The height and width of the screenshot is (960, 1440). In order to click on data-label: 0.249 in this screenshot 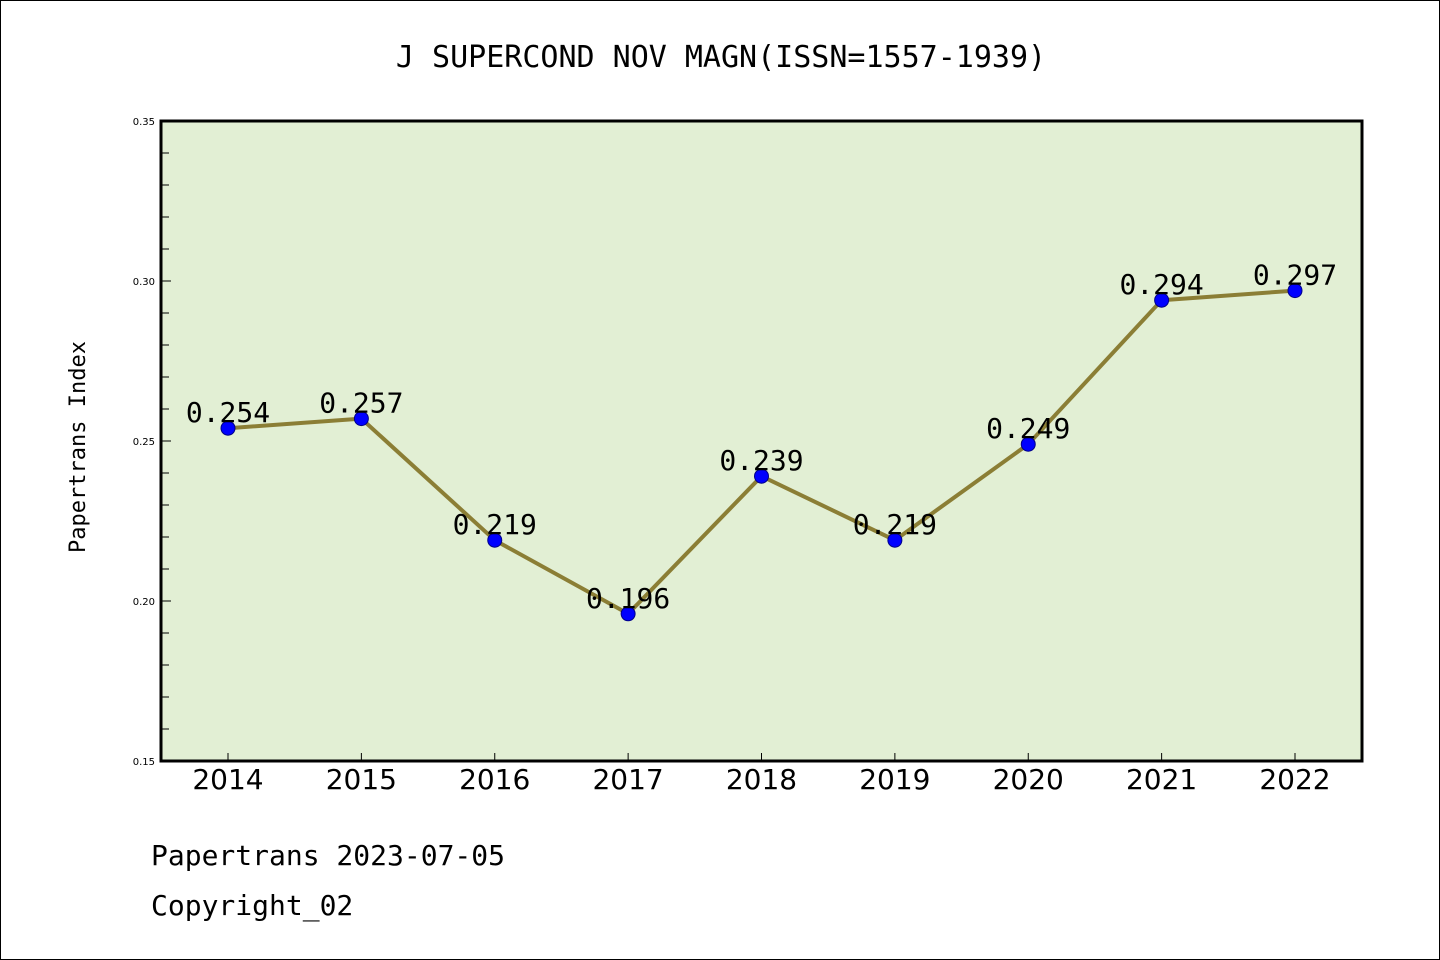, I will do `click(1028, 428)`.